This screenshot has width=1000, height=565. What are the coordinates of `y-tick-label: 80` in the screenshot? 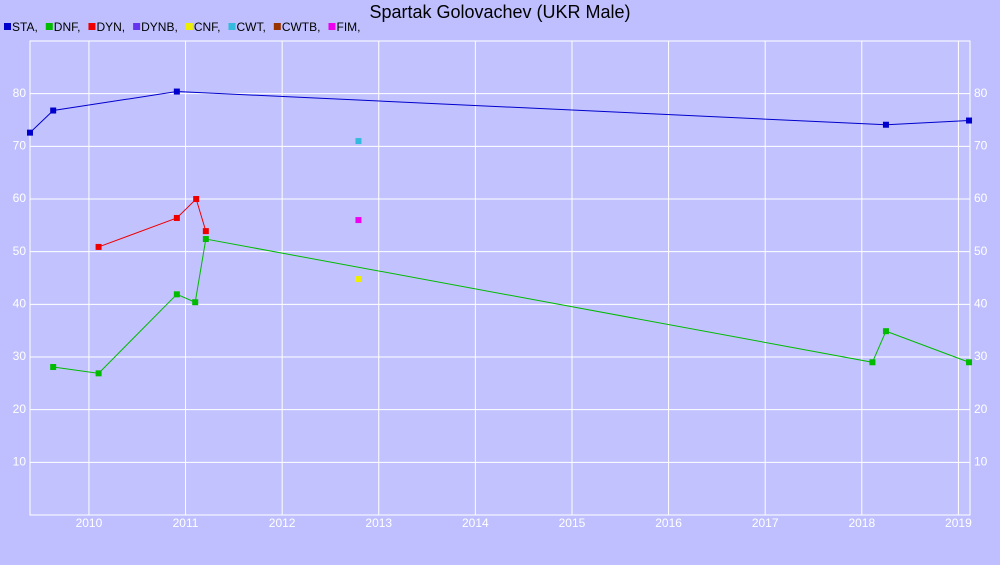 It's located at (20, 93).